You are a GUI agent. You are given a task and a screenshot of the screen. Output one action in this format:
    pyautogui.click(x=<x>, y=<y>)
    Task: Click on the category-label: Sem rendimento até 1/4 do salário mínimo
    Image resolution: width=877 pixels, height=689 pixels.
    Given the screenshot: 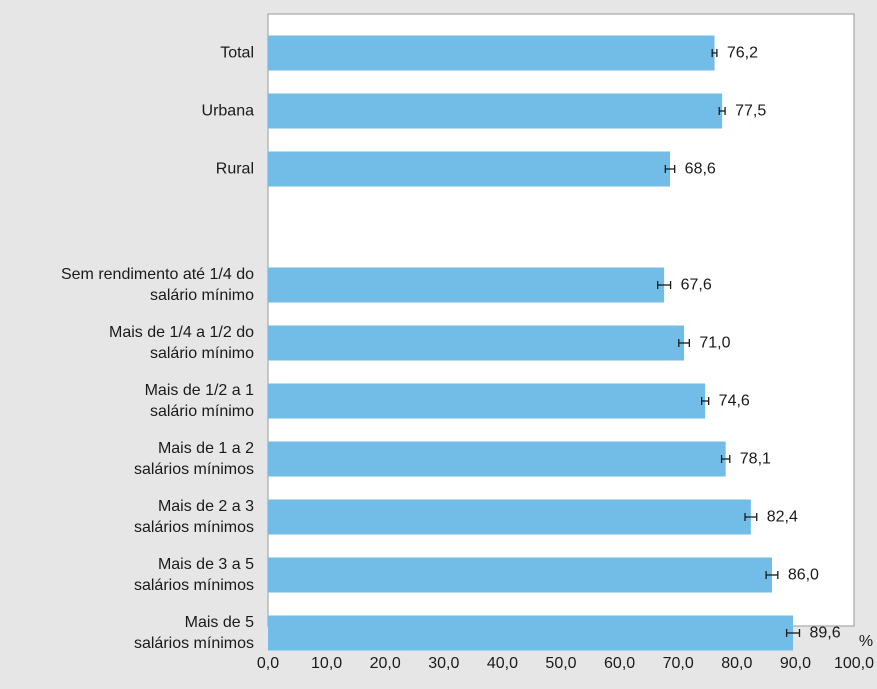 What is the action you would take?
    pyautogui.click(x=157, y=285)
    